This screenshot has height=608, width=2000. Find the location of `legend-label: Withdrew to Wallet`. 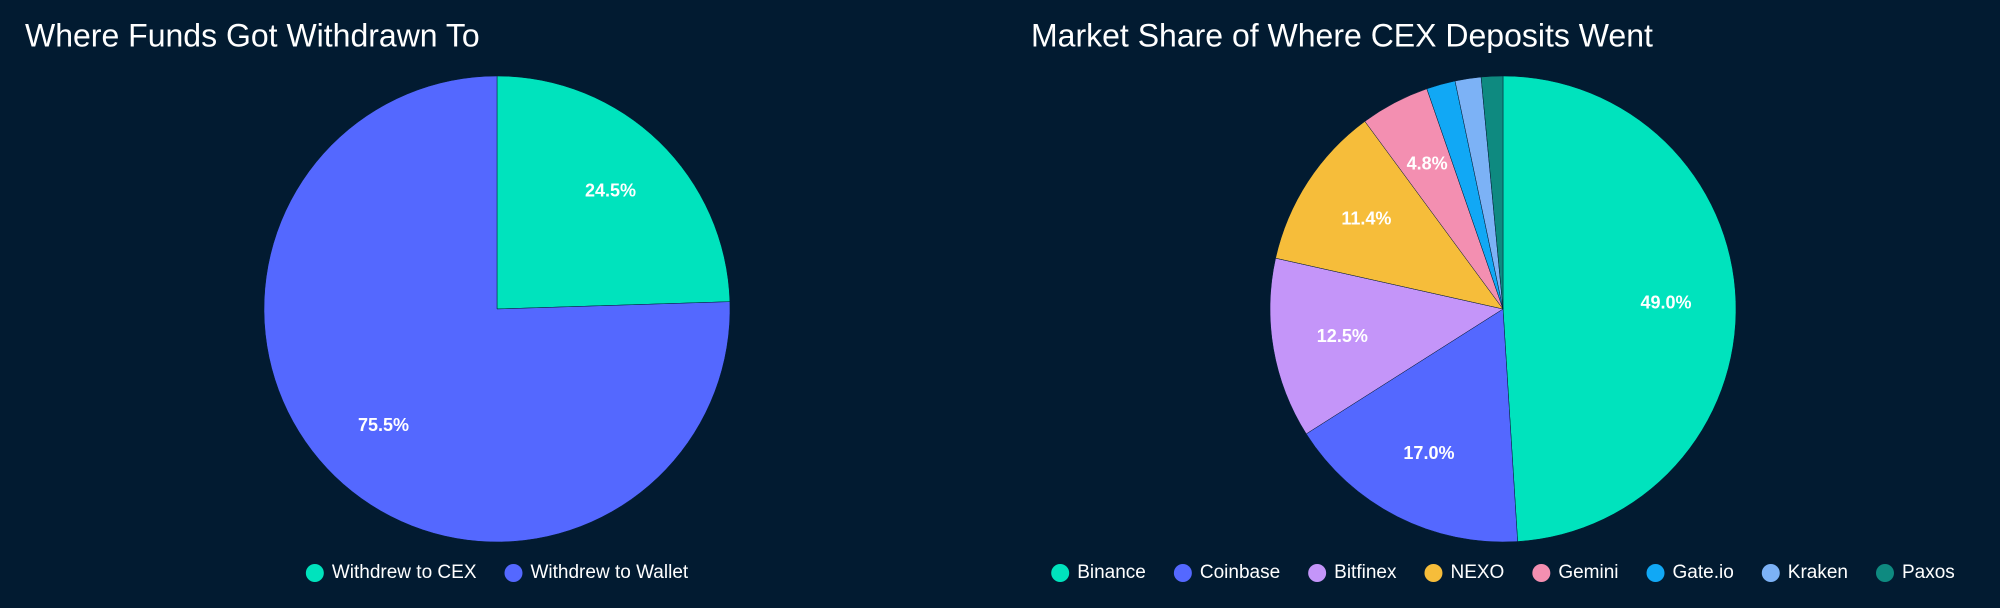

legend-label: Withdrew to Wallet is located at coordinates (609, 572).